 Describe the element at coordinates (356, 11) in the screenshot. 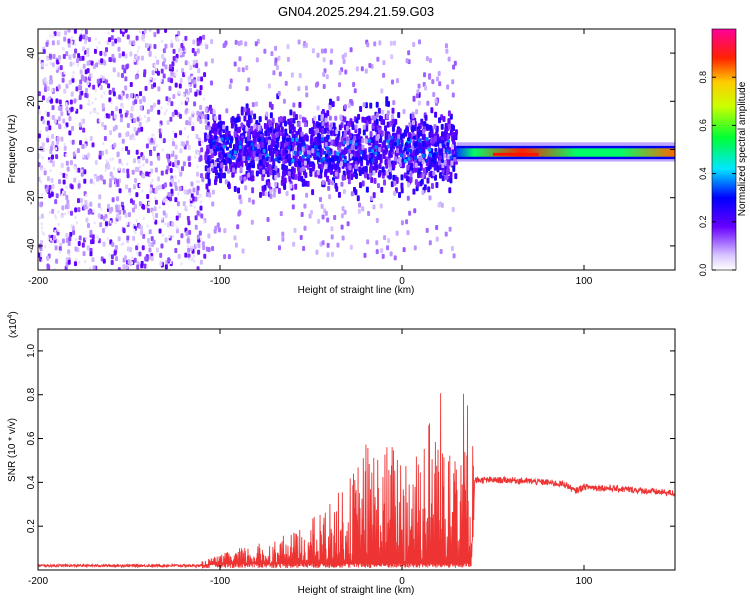

I see `chart-title: GN04.2025.294.21.59.G03` at that location.